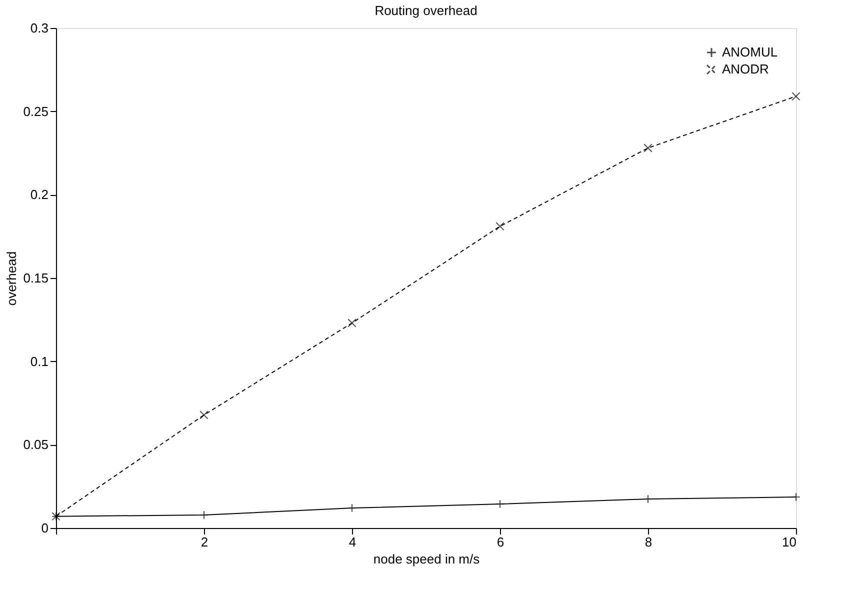 This screenshot has width=849, height=591. I want to click on y-tick-label: 0.05, so click(35, 444).